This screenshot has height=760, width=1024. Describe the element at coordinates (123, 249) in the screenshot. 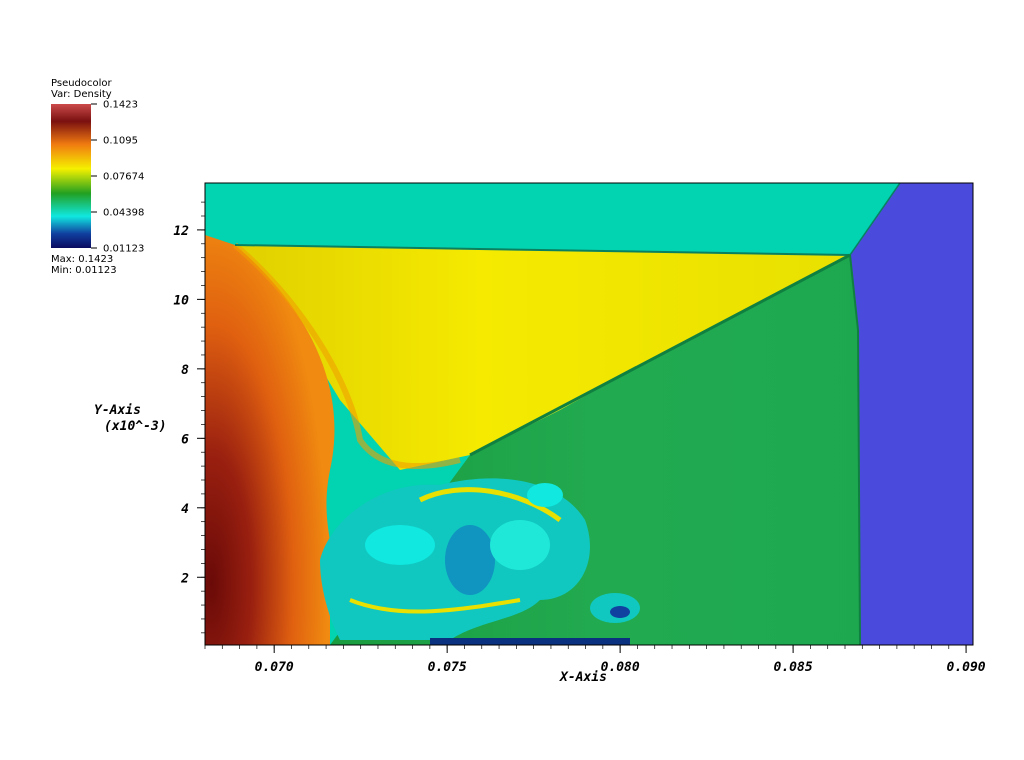

I see `legend-tick-label: 0.01123` at that location.